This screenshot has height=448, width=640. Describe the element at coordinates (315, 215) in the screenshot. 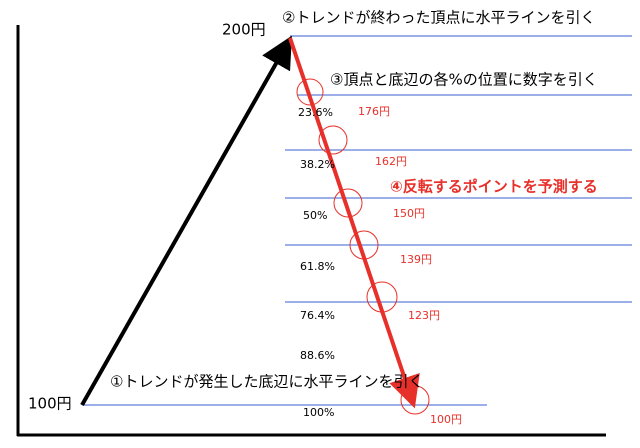

I see `percent: 50%` at that location.